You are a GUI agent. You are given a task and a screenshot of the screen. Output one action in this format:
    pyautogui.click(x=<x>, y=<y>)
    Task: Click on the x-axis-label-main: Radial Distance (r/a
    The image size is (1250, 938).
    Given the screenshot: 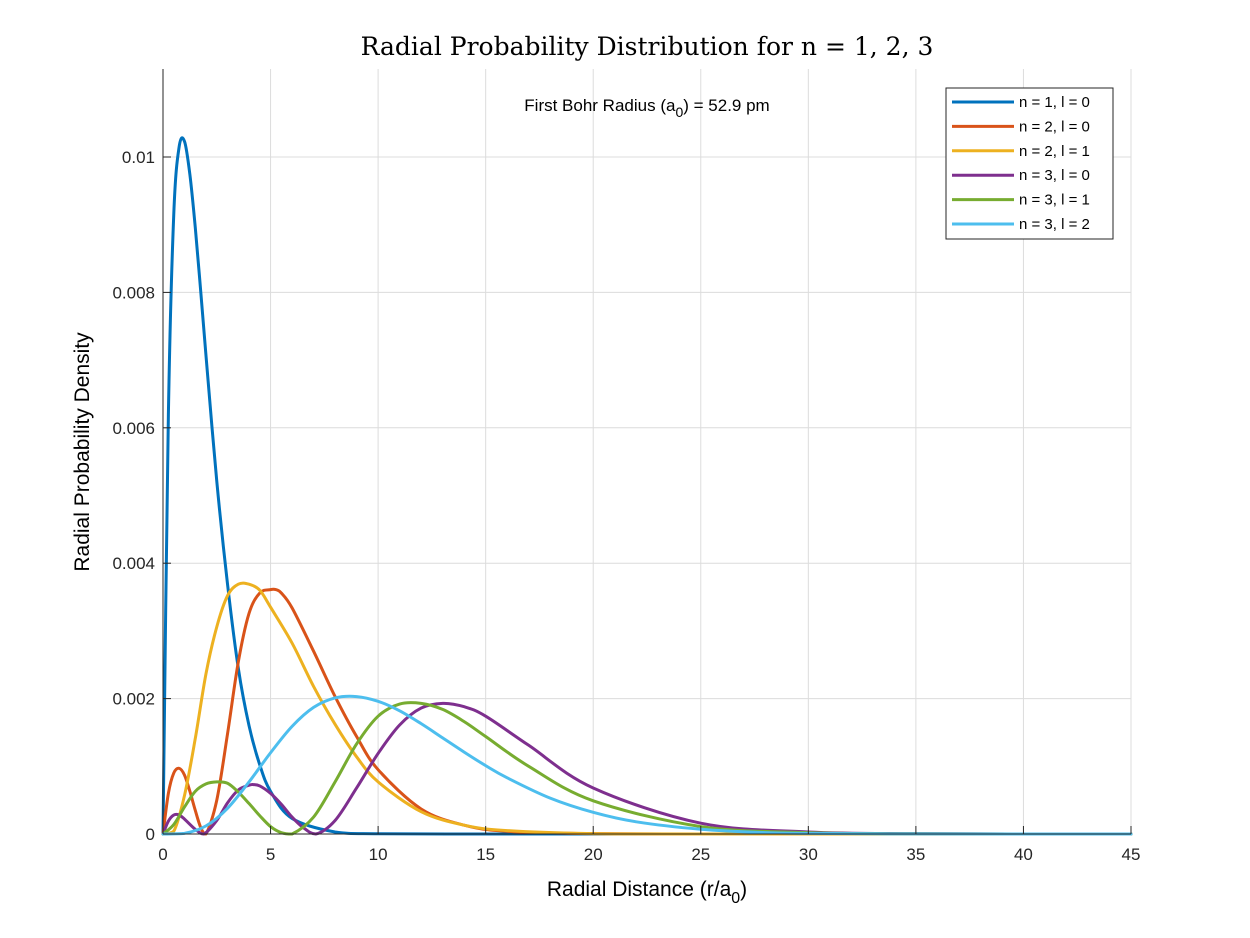 What is the action you would take?
    pyautogui.click(x=639, y=889)
    